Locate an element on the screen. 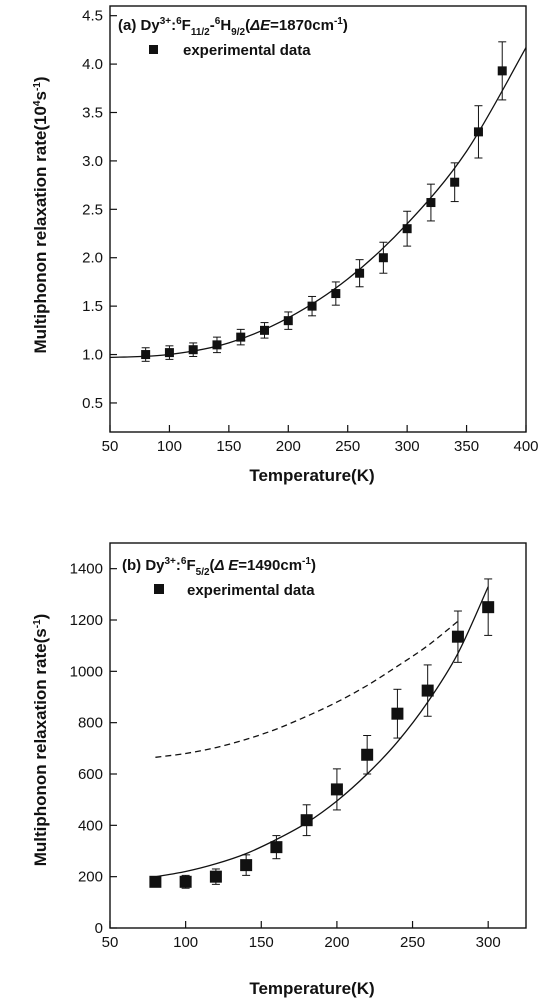 The image size is (542, 1000). y-tick-label: 600 is located at coordinates (90, 774).